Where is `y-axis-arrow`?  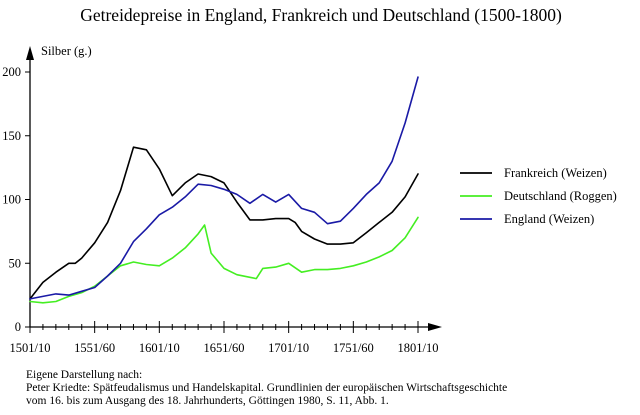
y-axis-arrow is located at coordinates (30, 53).